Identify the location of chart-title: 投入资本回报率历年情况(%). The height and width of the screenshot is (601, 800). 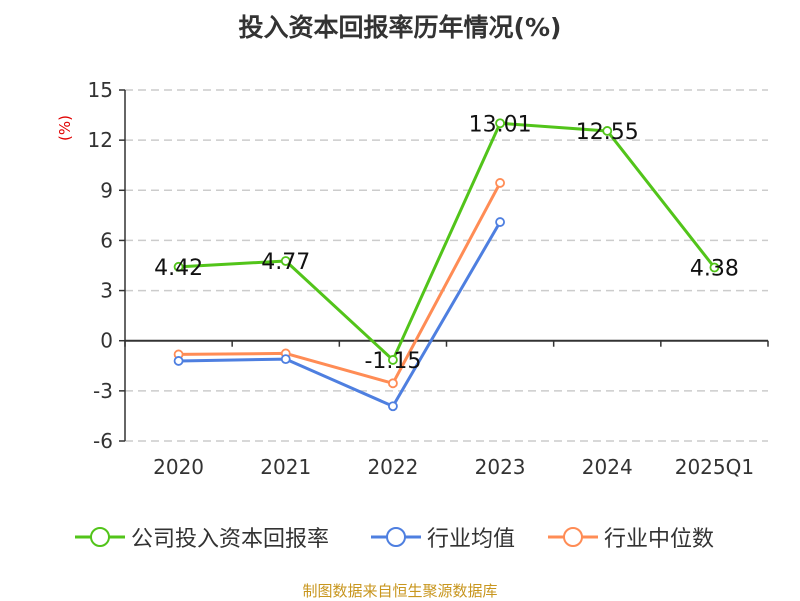
(400, 27).